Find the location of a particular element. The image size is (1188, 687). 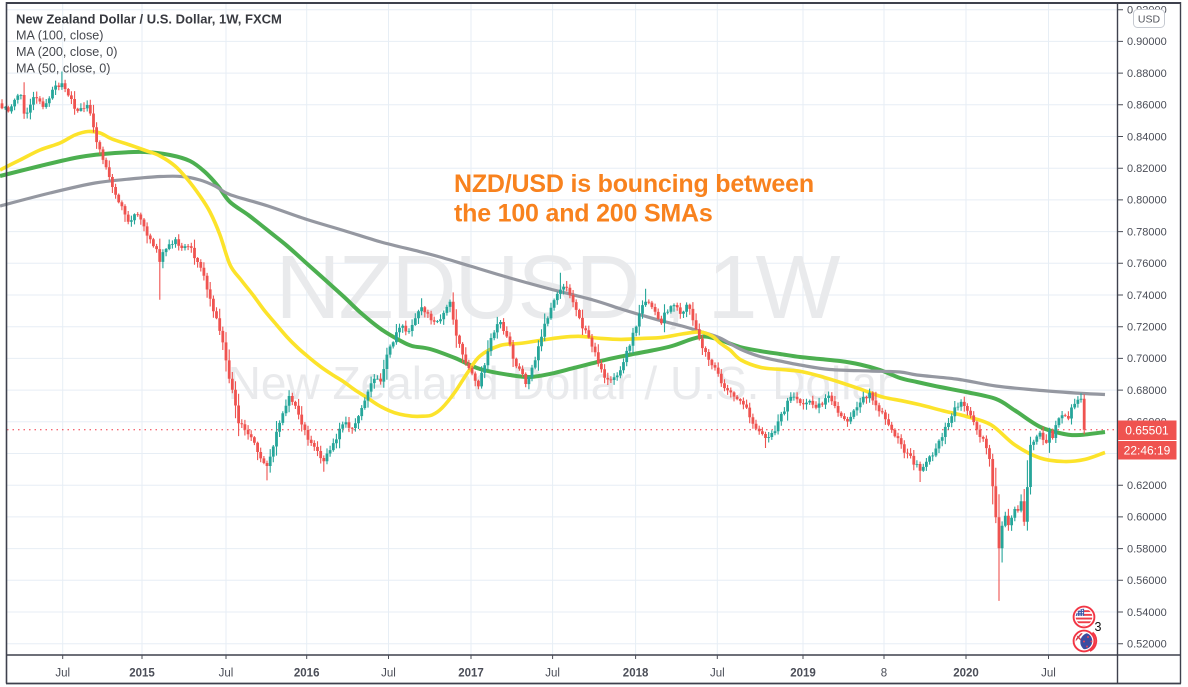

svg-text: the 100 and 200 SMAs is located at coordinates (583, 214).